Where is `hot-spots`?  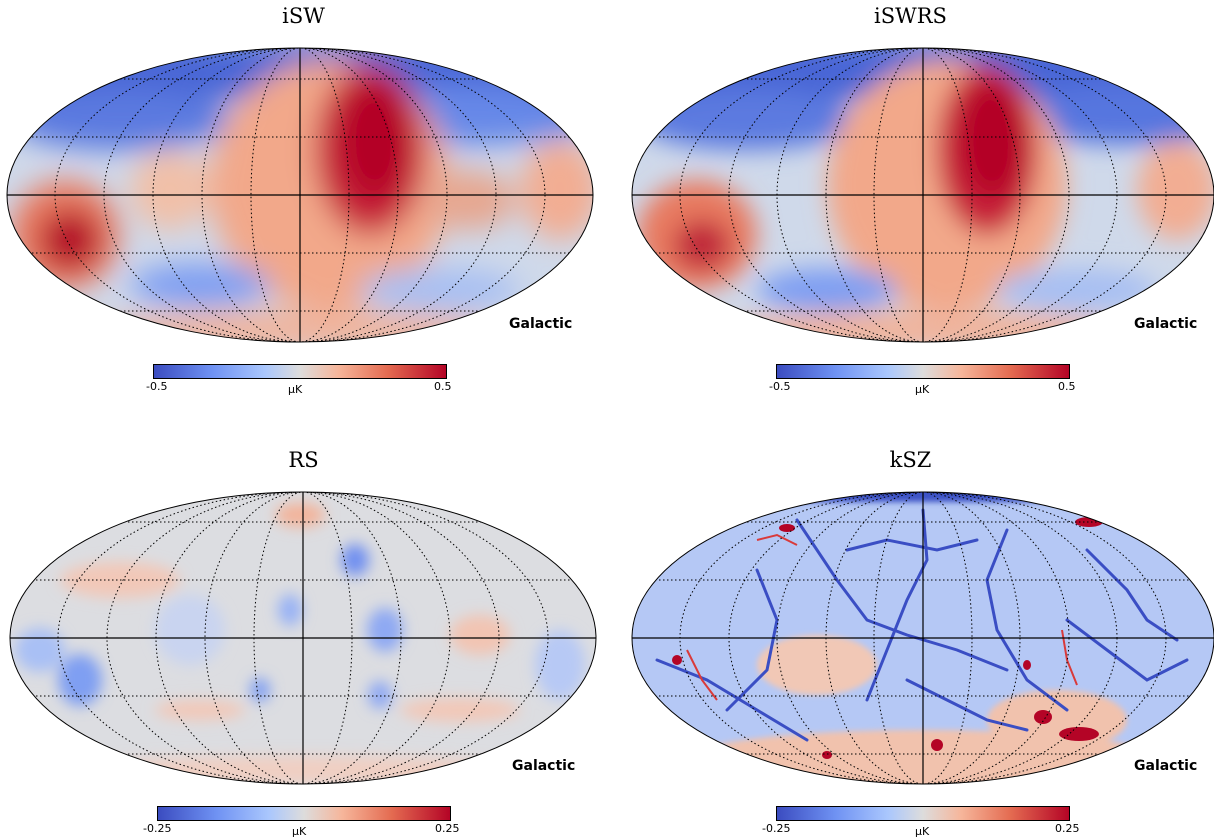
hot-spots is located at coordinates (887, 638).